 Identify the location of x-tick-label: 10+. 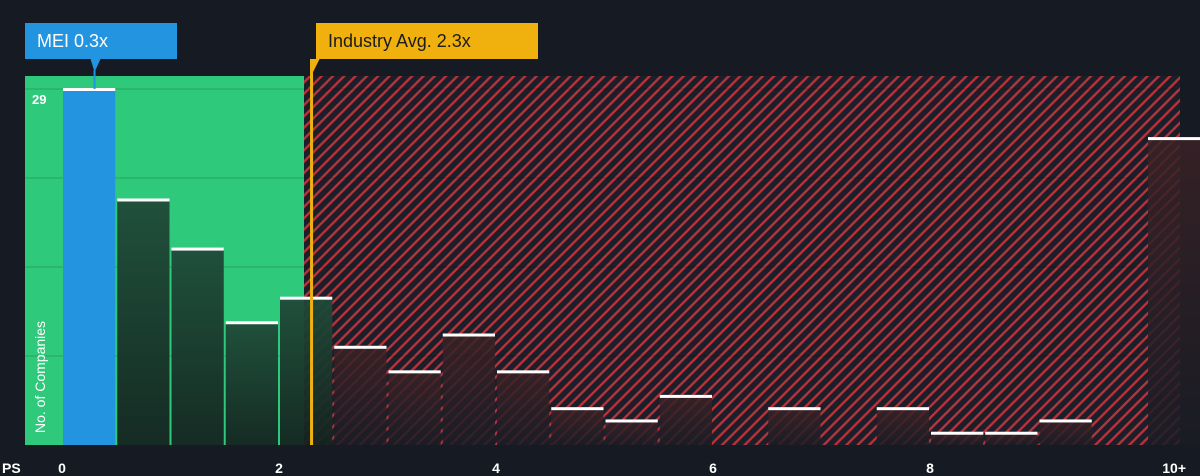
(1174, 468).